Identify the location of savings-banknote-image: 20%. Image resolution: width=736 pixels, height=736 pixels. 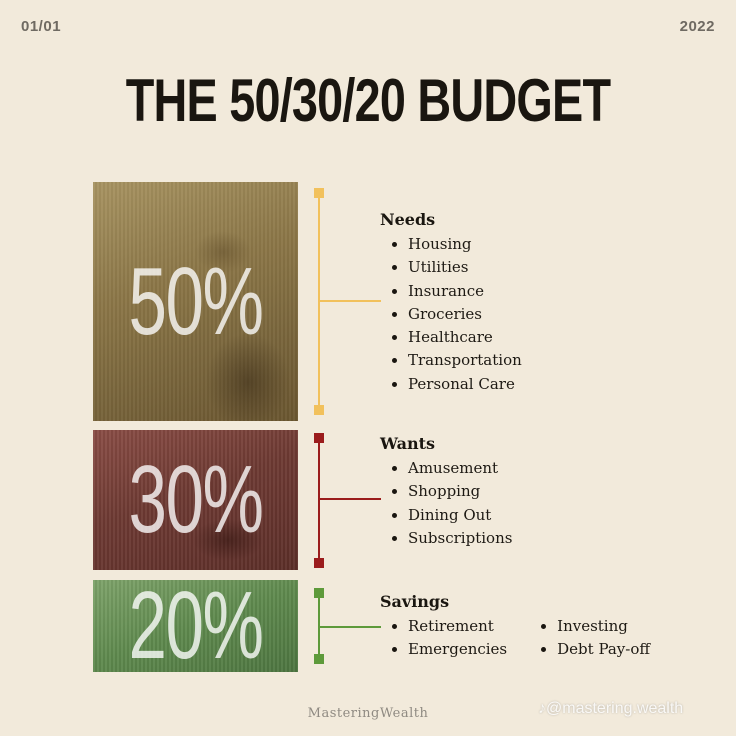
(195, 626).